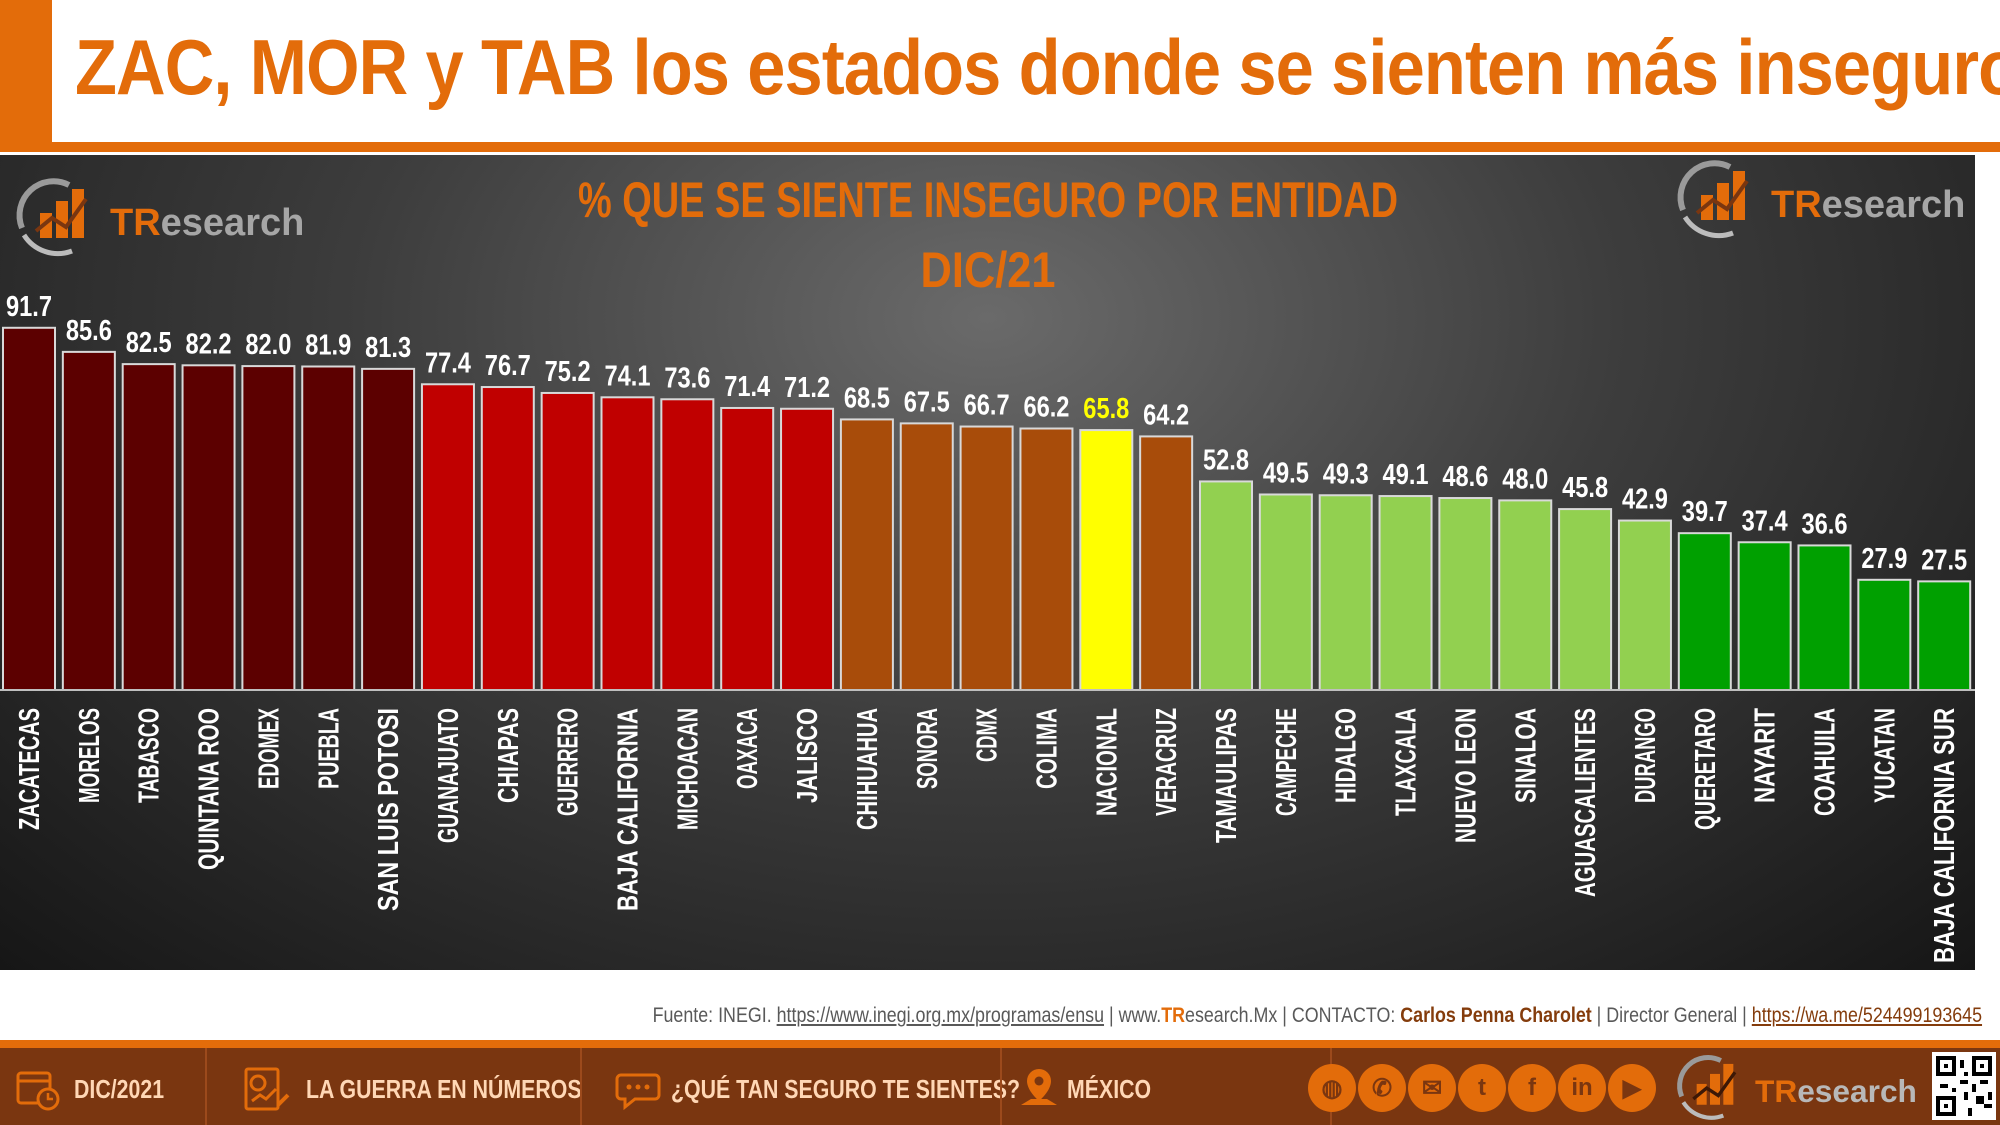 The width and height of the screenshot is (2000, 1125). I want to click on tresearch-logo-footer: TResearch, so click(1797, 1087).